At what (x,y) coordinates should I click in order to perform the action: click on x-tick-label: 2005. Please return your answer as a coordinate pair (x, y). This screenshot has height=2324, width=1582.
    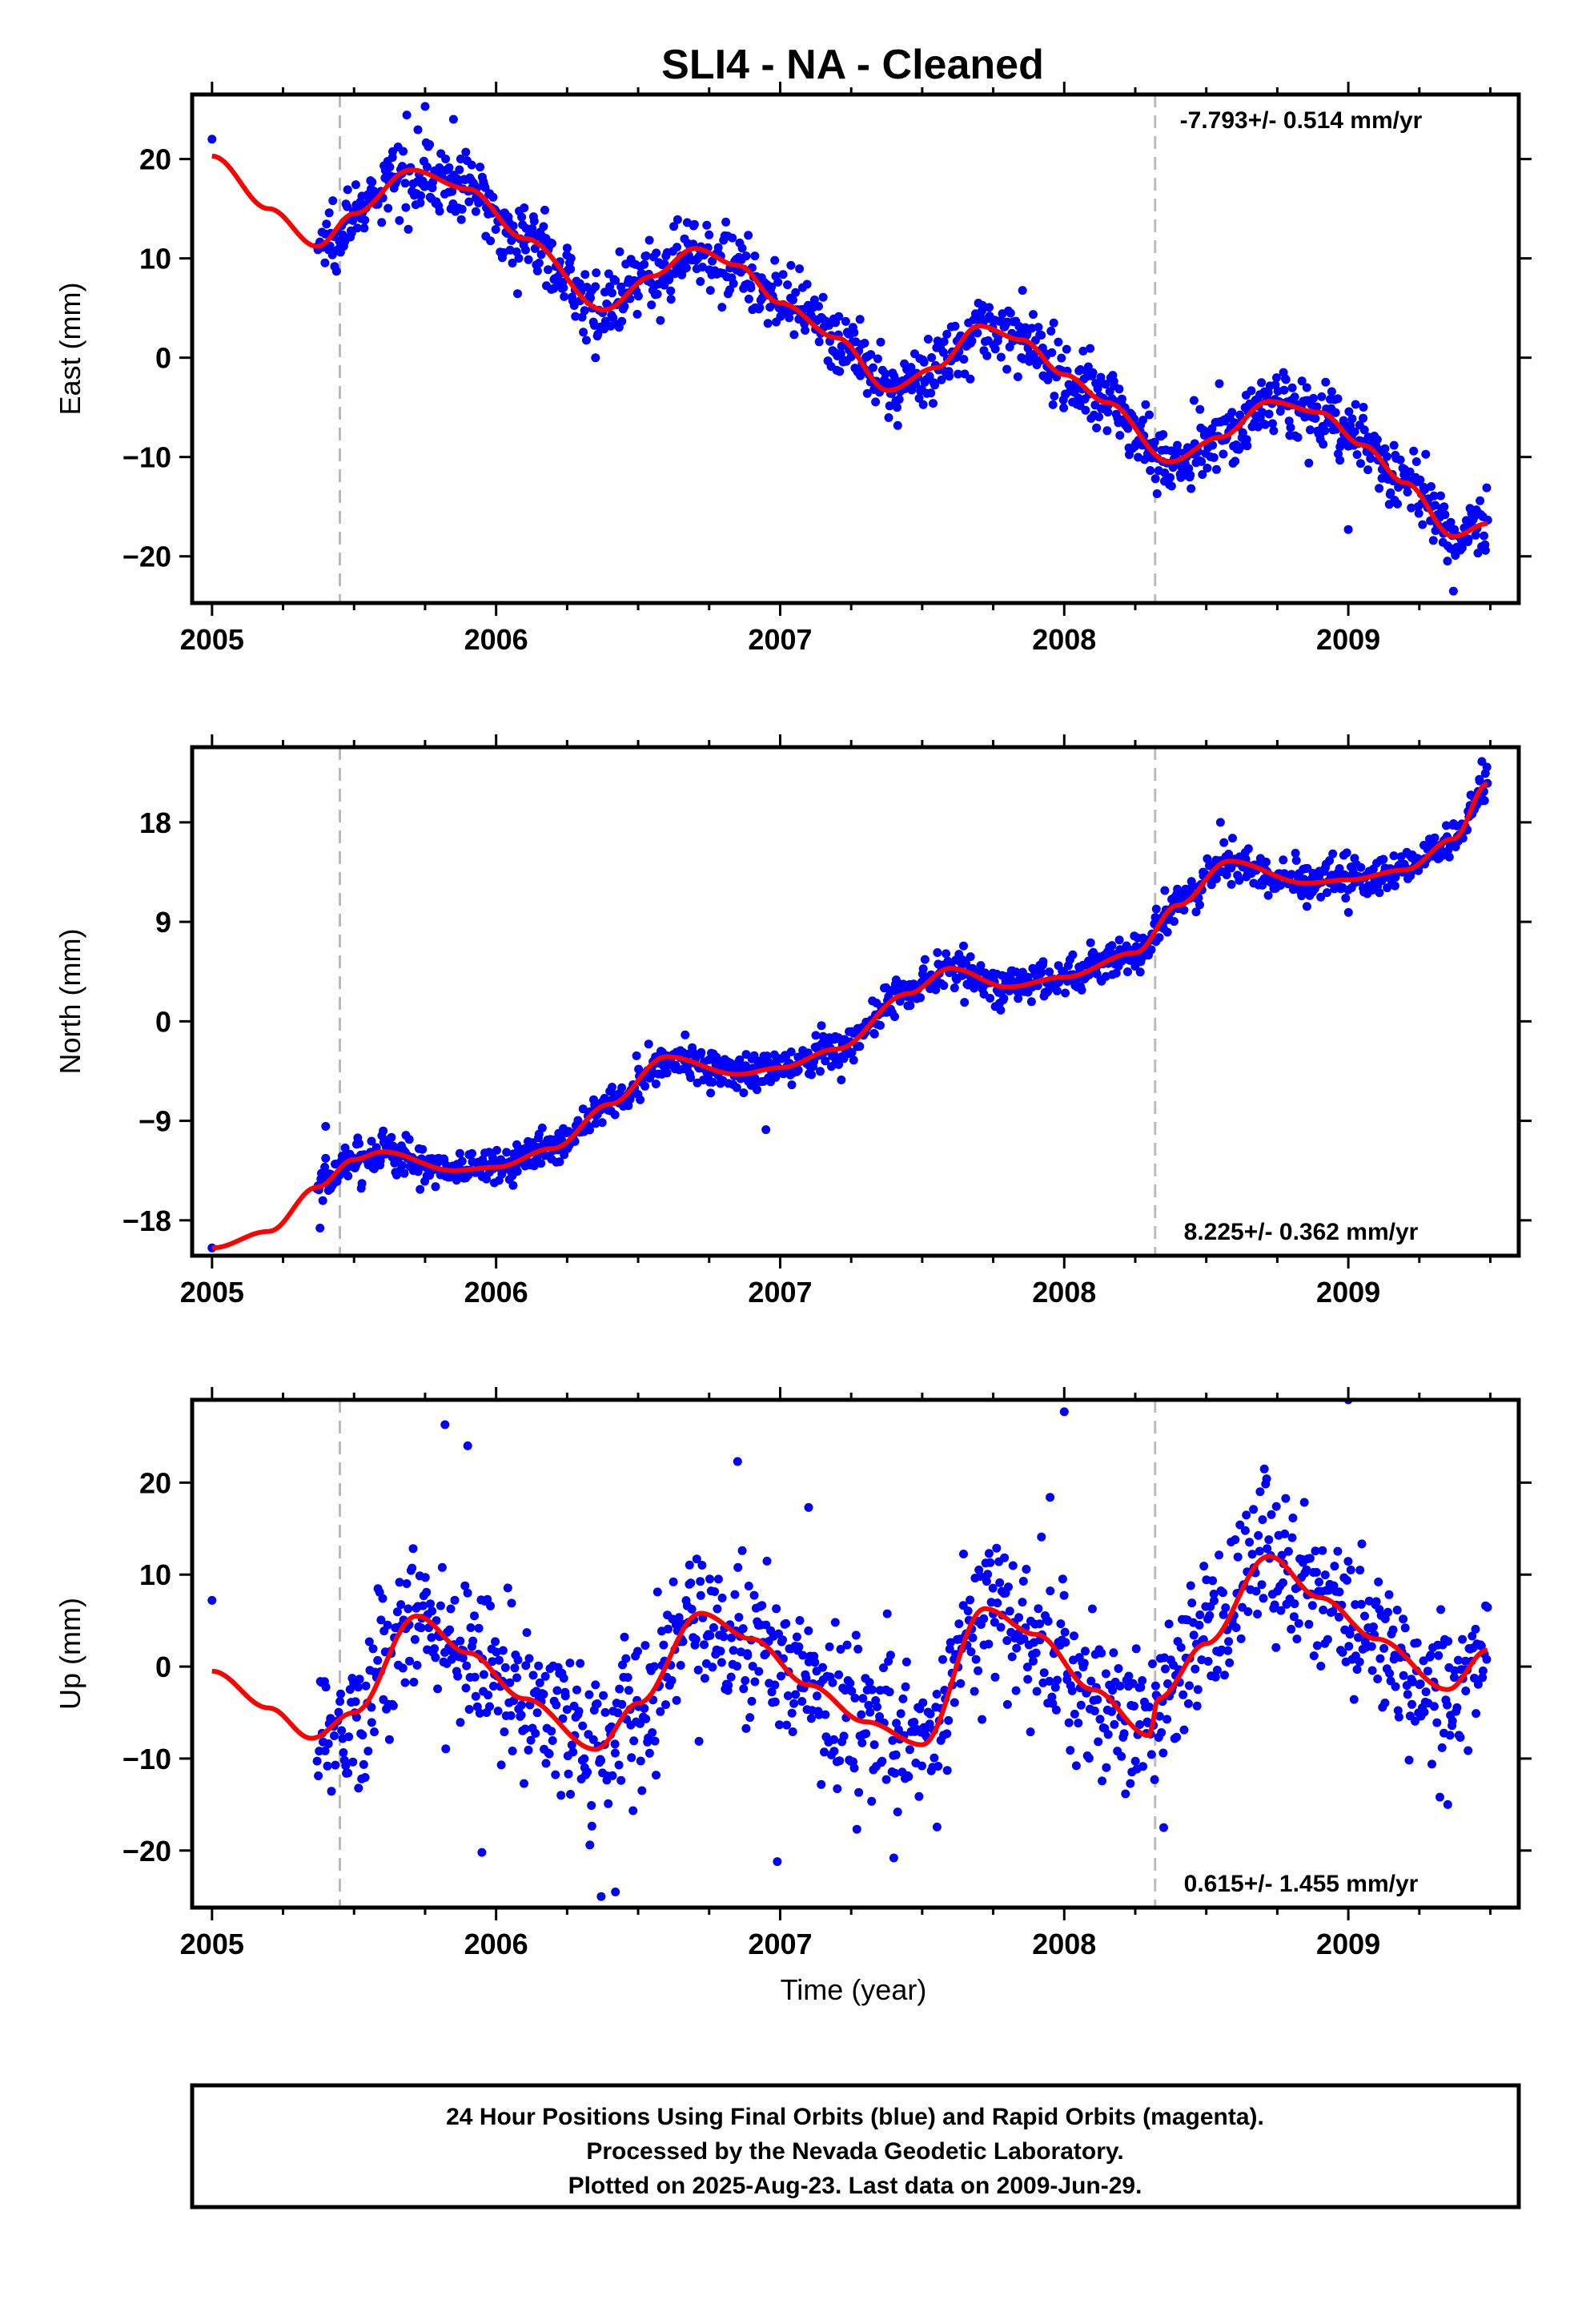
    Looking at the image, I should click on (212, 1944).